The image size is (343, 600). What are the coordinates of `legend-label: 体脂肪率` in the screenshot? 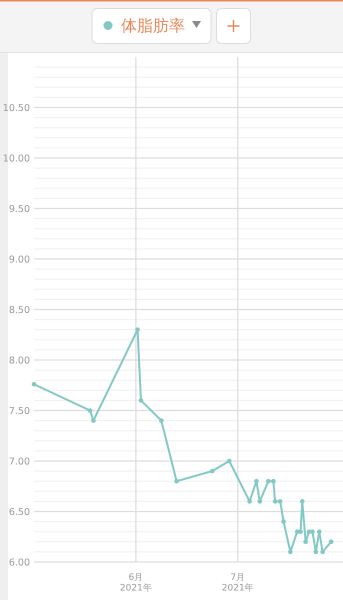 It's located at (153, 25).